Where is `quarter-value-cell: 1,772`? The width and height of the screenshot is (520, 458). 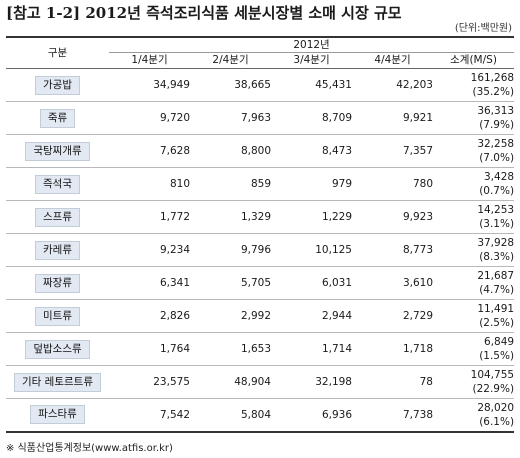
quarter-value-cell: 1,772 is located at coordinates (174, 217).